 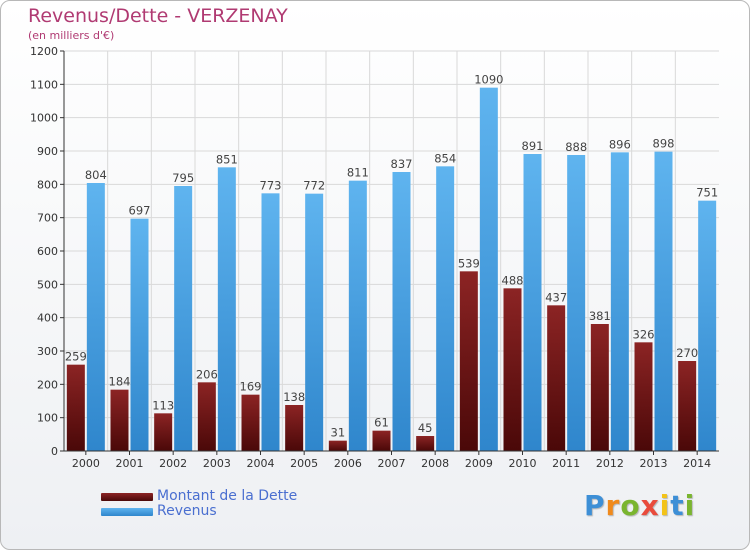 What do you see at coordinates (271, 185) in the screenshot?
I see `data-label: 773` at bounding box center [271, 185].